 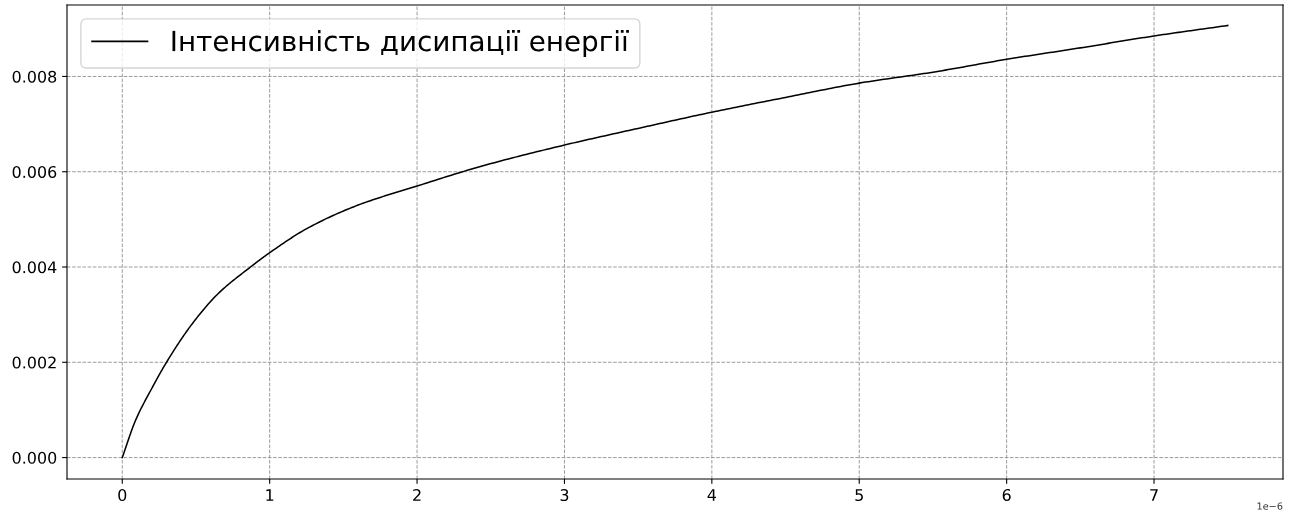 What do you see at coordinates (34, 267) in the screenshot?
I see `y-tick-label: 0.004` at bounding box center [34, 267].